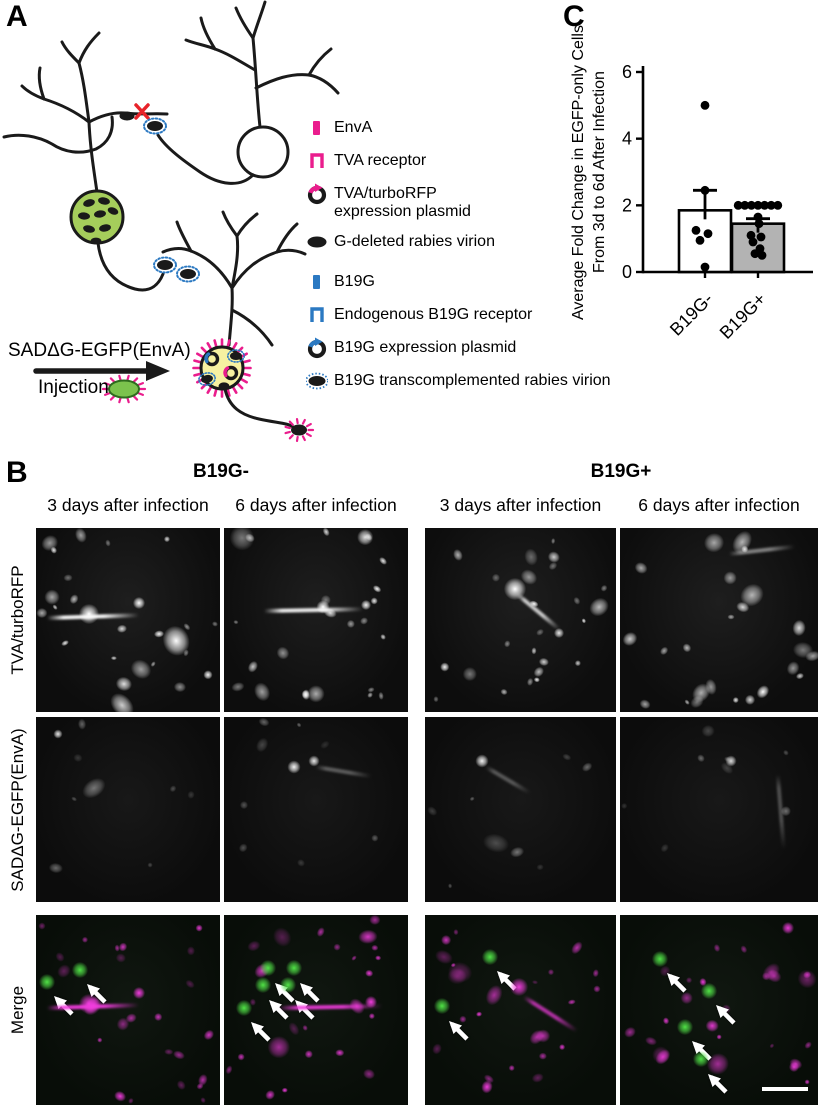 The width and height of the screenshot is (820, 1110). What do you see at coordinates (785, 1089) in the screenshot?
I see `scale-bar` at bounding box center [785, 1089].